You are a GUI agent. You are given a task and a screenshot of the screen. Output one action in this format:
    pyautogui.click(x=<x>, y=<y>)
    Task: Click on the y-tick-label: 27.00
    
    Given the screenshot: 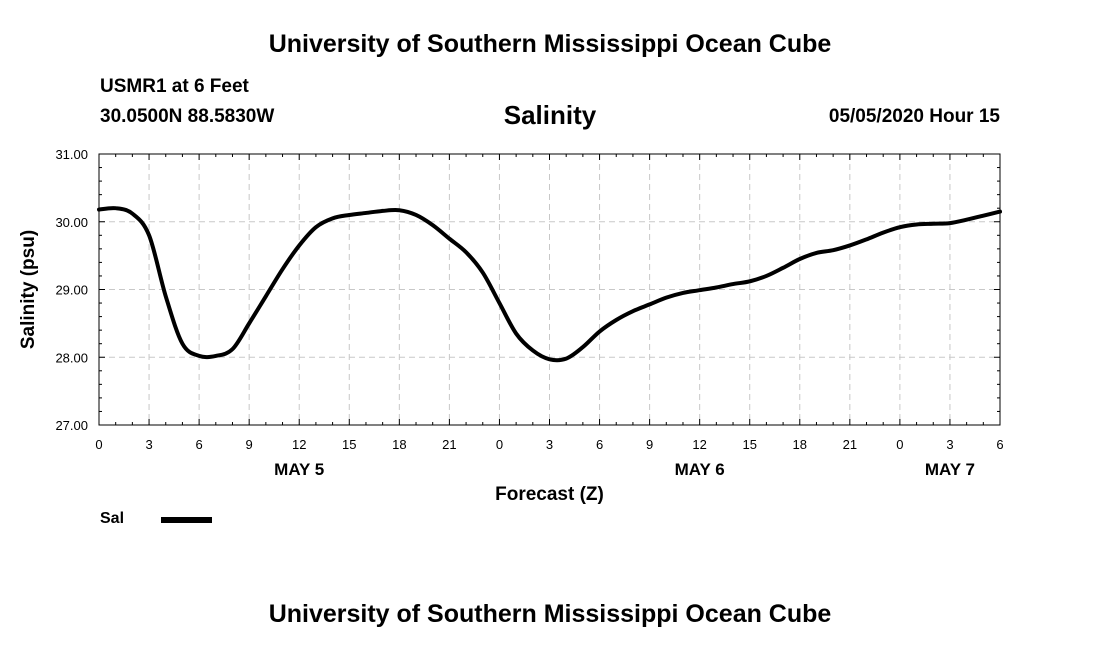 What is the action you would take?
    pyautogui.click(x=71, y=425)
    